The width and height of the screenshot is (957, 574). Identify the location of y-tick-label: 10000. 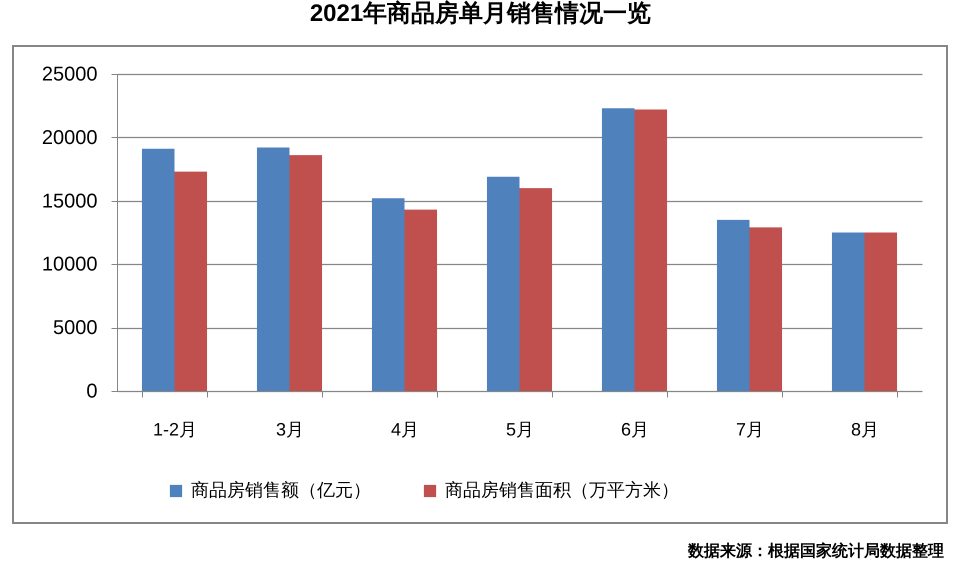
(70, 265).